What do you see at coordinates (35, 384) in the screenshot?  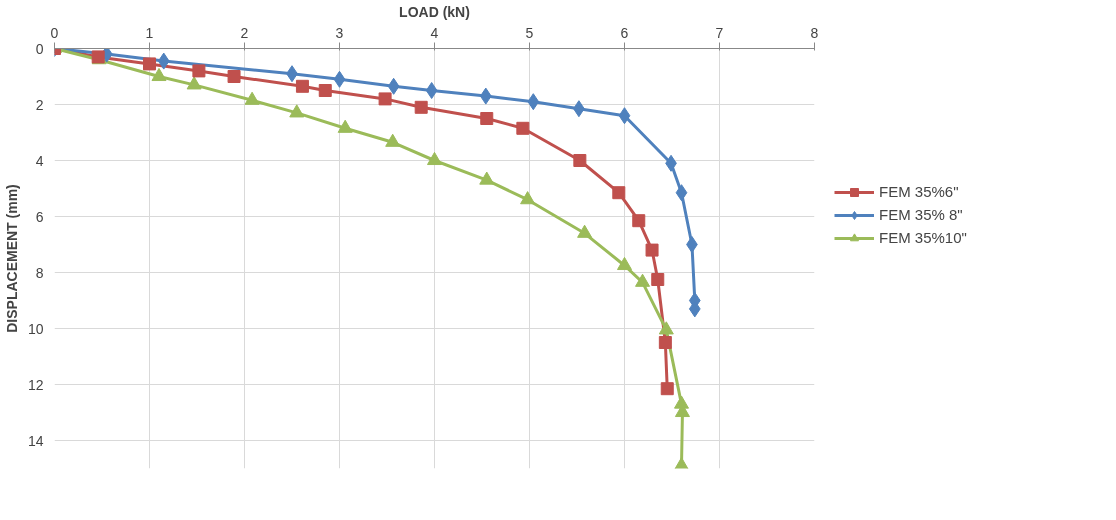 I see `y-tick-label: 12` at bounding box center [35, 384].